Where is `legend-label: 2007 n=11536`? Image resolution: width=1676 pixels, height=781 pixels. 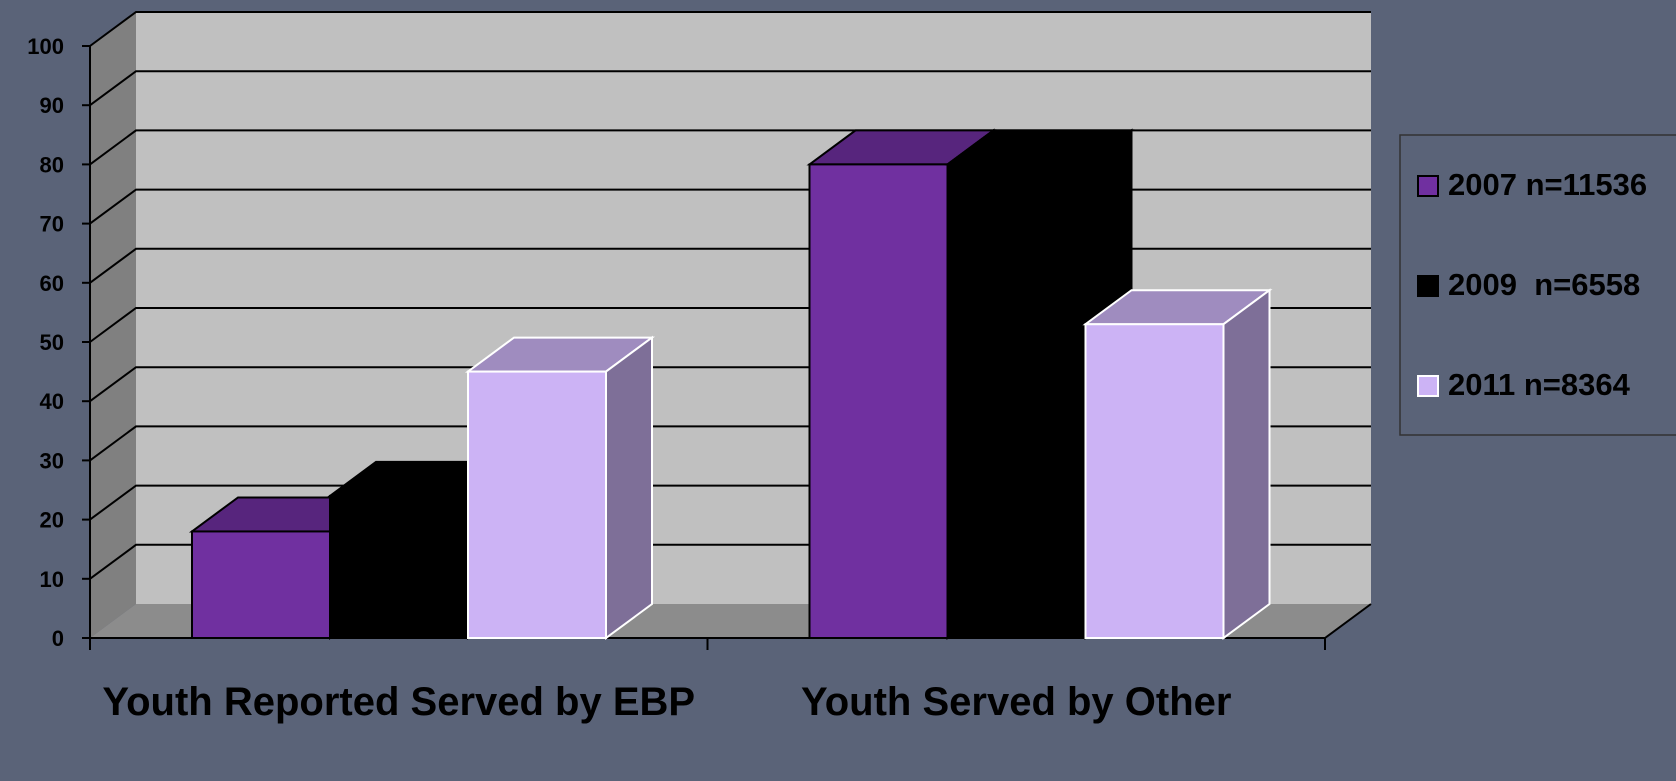
legend-label: 2007 n=11536 is located at coordinates (1547, 184).